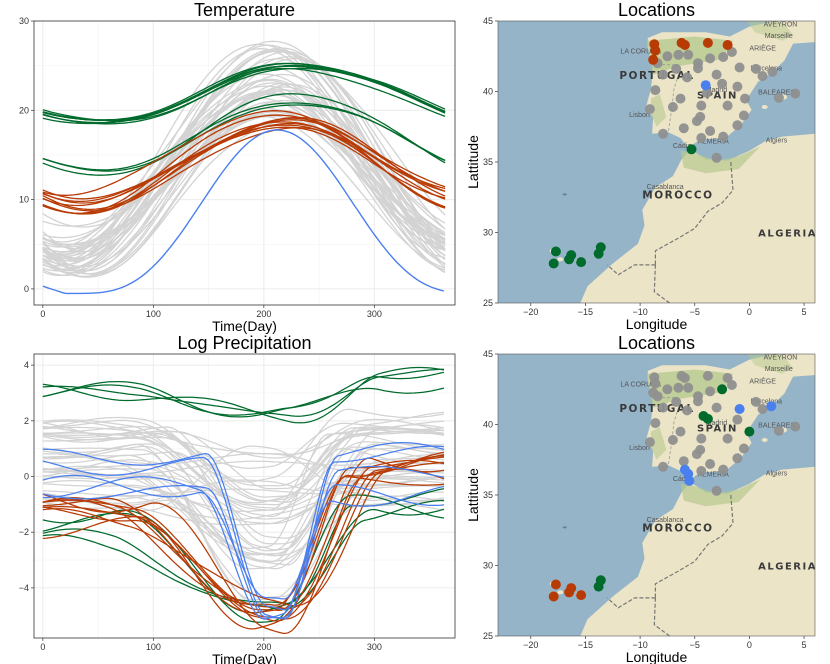 The image size is (830, 664). What do you see at coordinates (656, 10) in the screenshot?
I see `chart-title: Locations` at bounding box center [656, 10].